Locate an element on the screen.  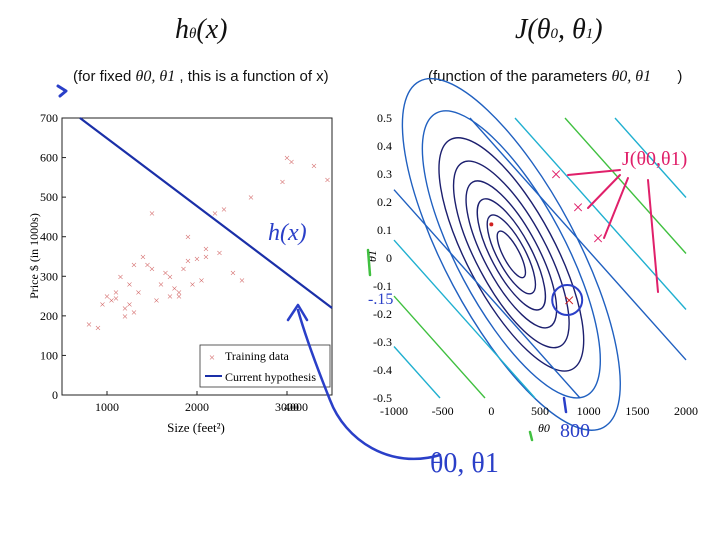
right-y-tick-label: 0.3 is located at coordinates (384, 174).